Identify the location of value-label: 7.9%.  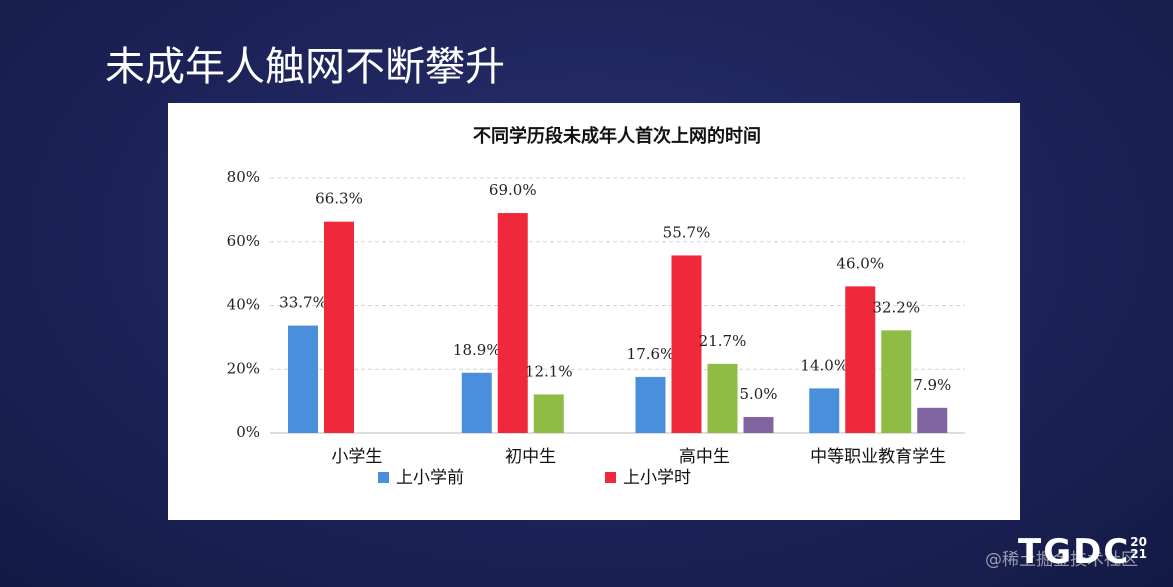
(932, 385).